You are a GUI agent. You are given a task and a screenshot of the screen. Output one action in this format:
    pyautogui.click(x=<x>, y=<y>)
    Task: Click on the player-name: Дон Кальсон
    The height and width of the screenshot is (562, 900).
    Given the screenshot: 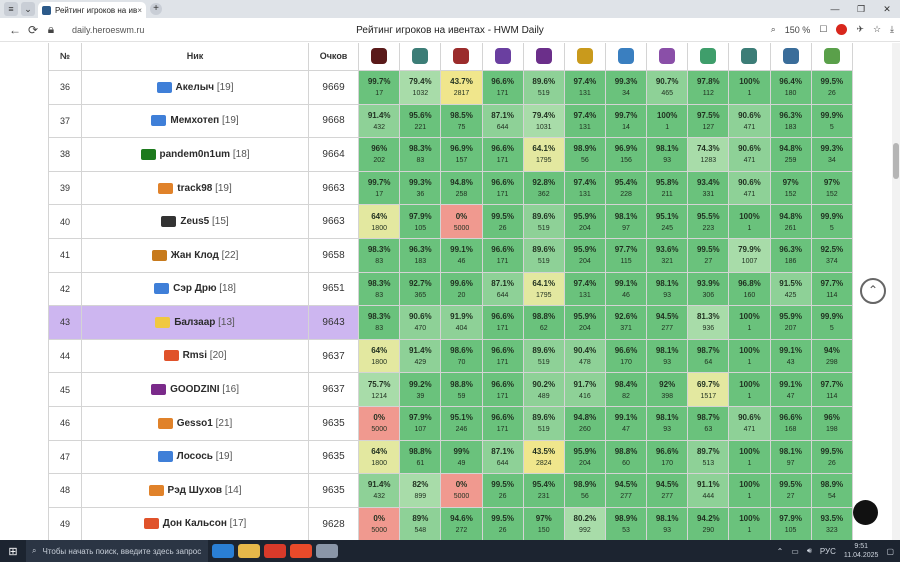 What is the action you would take?
    pyautogui.click(x=194, y=524)
    